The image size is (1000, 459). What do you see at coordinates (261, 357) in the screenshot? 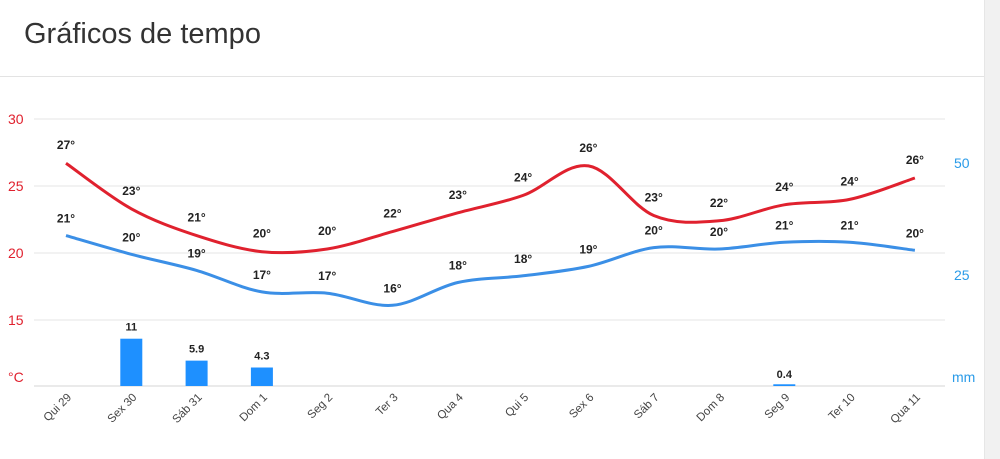
I see `precipitation-label: 4.3` at bounding box center [261, 357].